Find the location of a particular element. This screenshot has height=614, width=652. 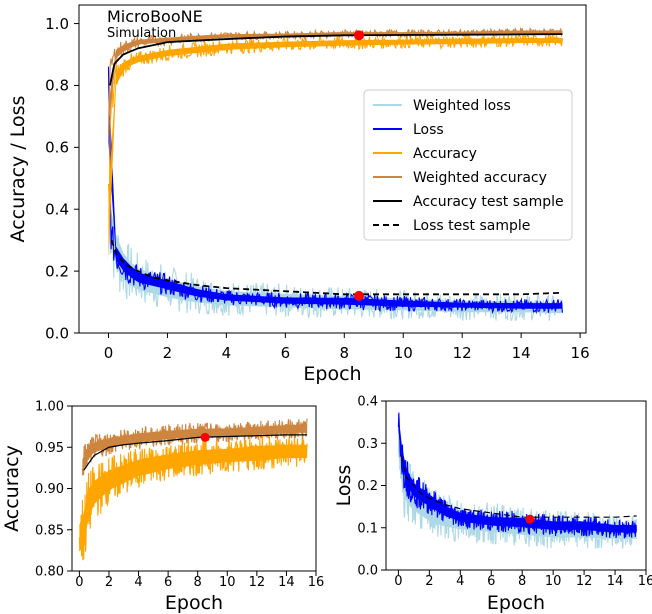

legend-label: Accuracy test sample is located at coordinates (488, 202).